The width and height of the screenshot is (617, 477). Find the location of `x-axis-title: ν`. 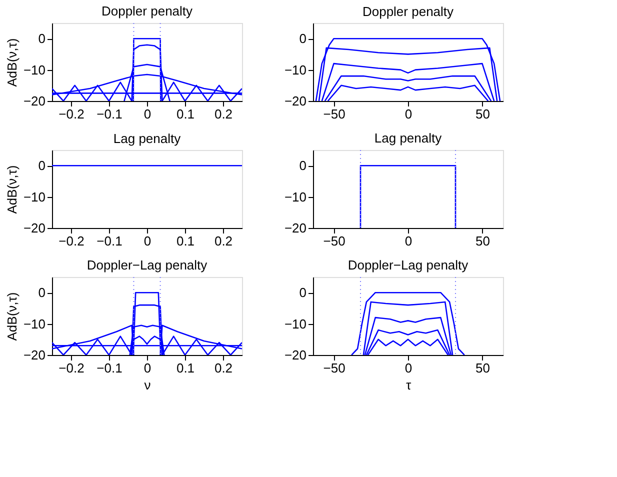

x-axis-title: ν is located at coordinates (147, 385).